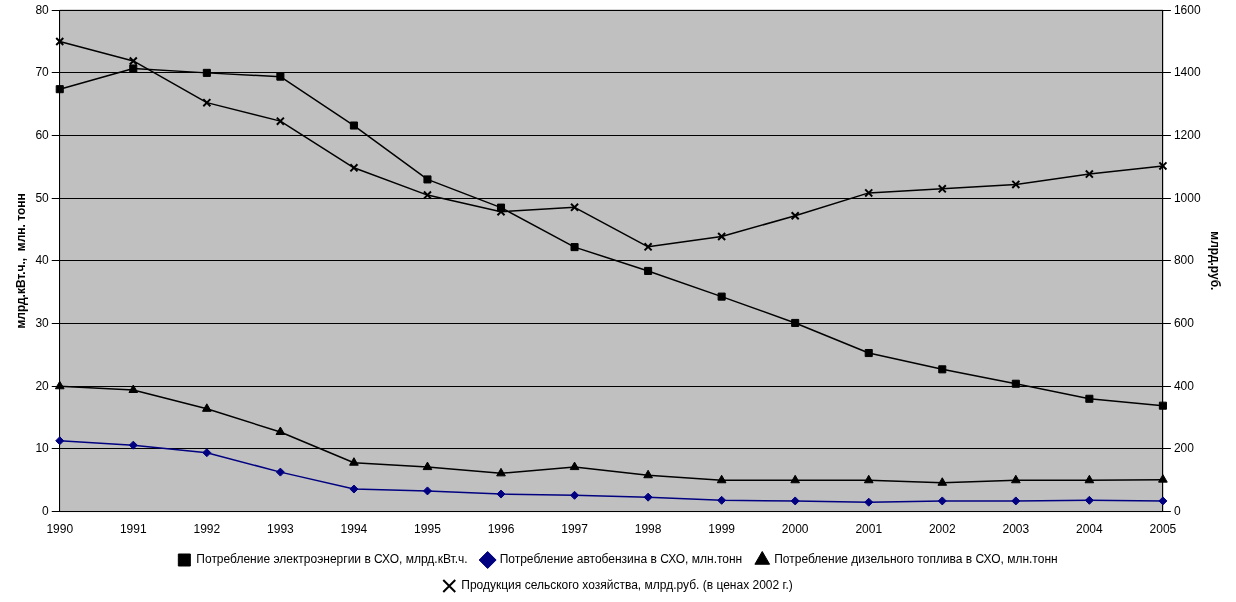 The height and width of the screenshot is (602, 1236). Describe the element at coordinates (621, 559) in the screenshot. I see `legend-label: Потребление автобензина в СХО, млн.тонн` at that location.